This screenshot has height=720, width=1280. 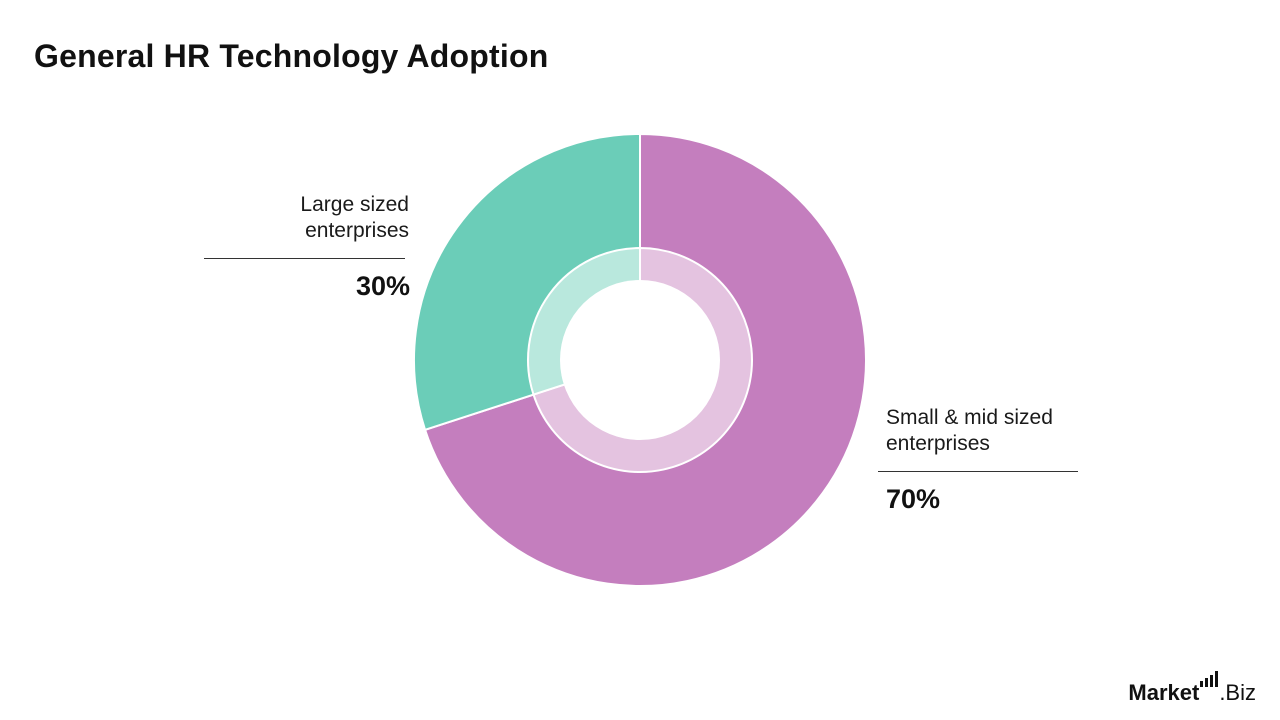 What do you see at coordinates (978, 460) in the screenshot?
I see `legend-small-mid-enterprises: Small & mid sized enterprises 70%` at bounding box center [978, 460].